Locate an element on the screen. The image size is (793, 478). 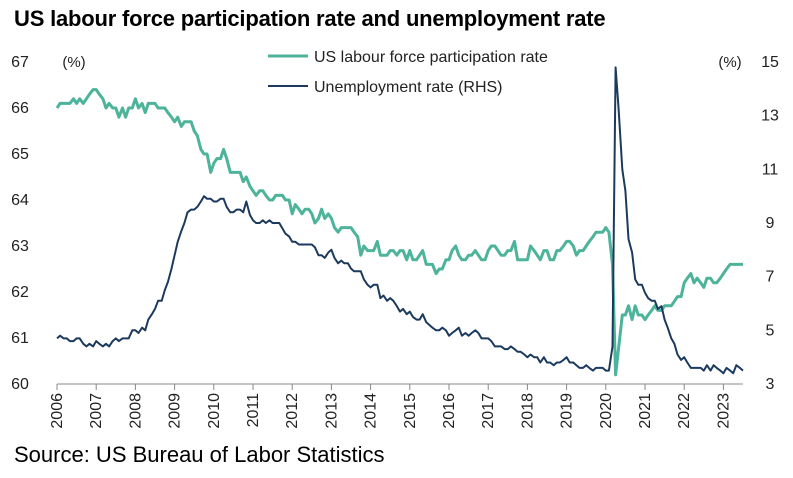
right-tick-label: 3 is located at coordinates (770, 384).